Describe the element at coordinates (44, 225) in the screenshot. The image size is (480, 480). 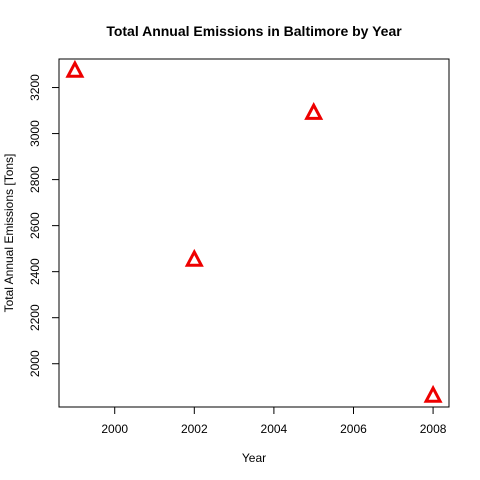
I see `y-axis: 2000 2200 2400 2600 2800 3000 3200` at that location.